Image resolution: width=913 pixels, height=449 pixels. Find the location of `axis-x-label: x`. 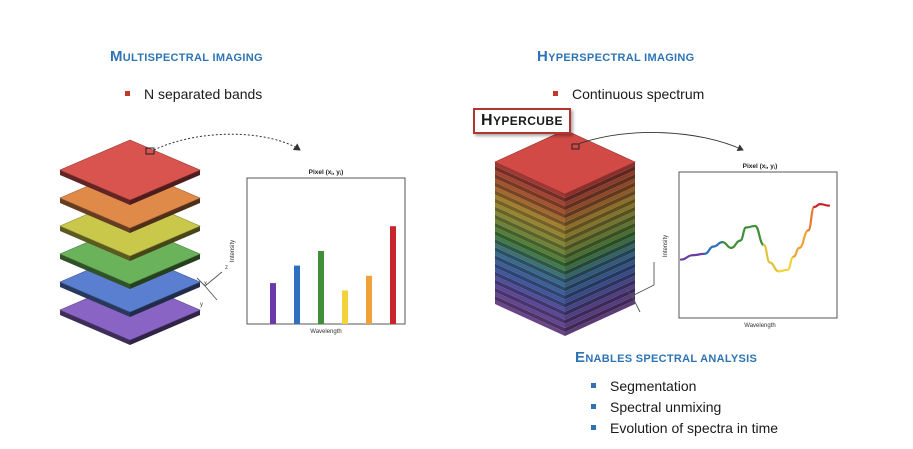

axis-x-label: x is located at coordinates (205, 284).